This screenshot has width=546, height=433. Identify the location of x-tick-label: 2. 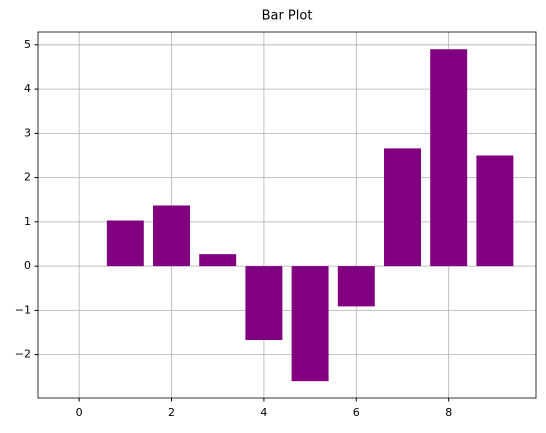
(171, 412).